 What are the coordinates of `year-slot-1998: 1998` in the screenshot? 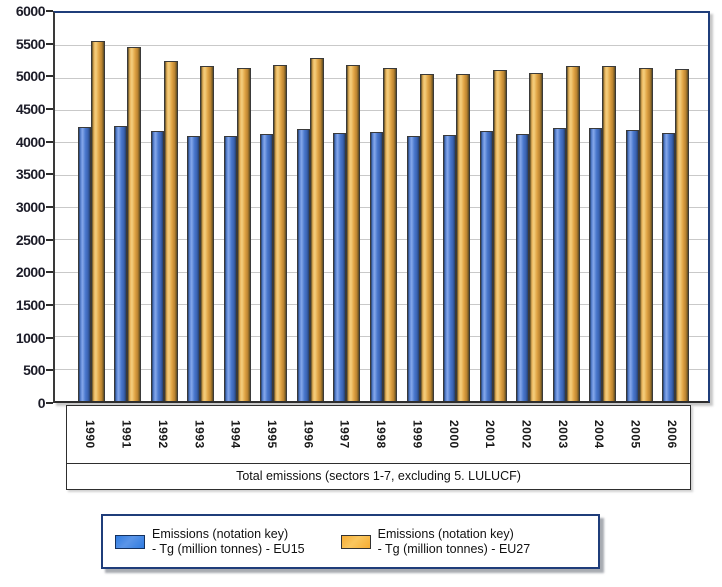 It's located at (381, 434).